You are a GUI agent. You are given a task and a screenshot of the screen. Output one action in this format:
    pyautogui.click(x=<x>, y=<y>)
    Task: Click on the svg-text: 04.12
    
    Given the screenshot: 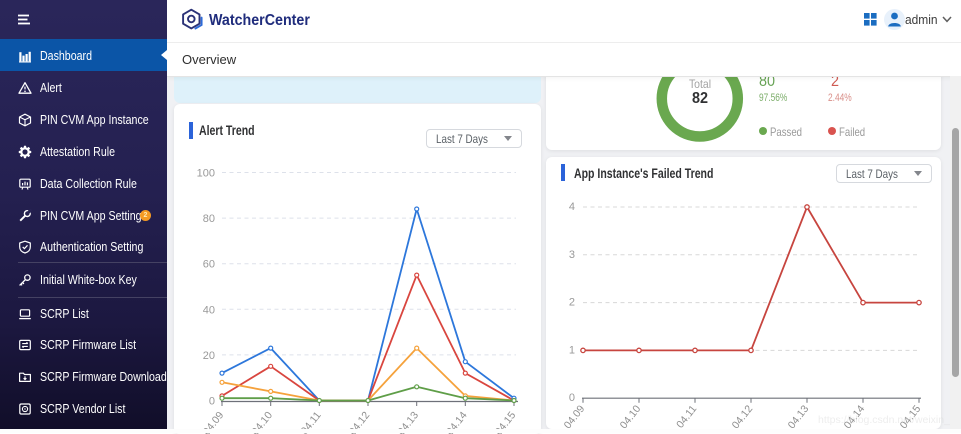 What is the action you would take?
    pyautogui.click(x=743, y=416)
    